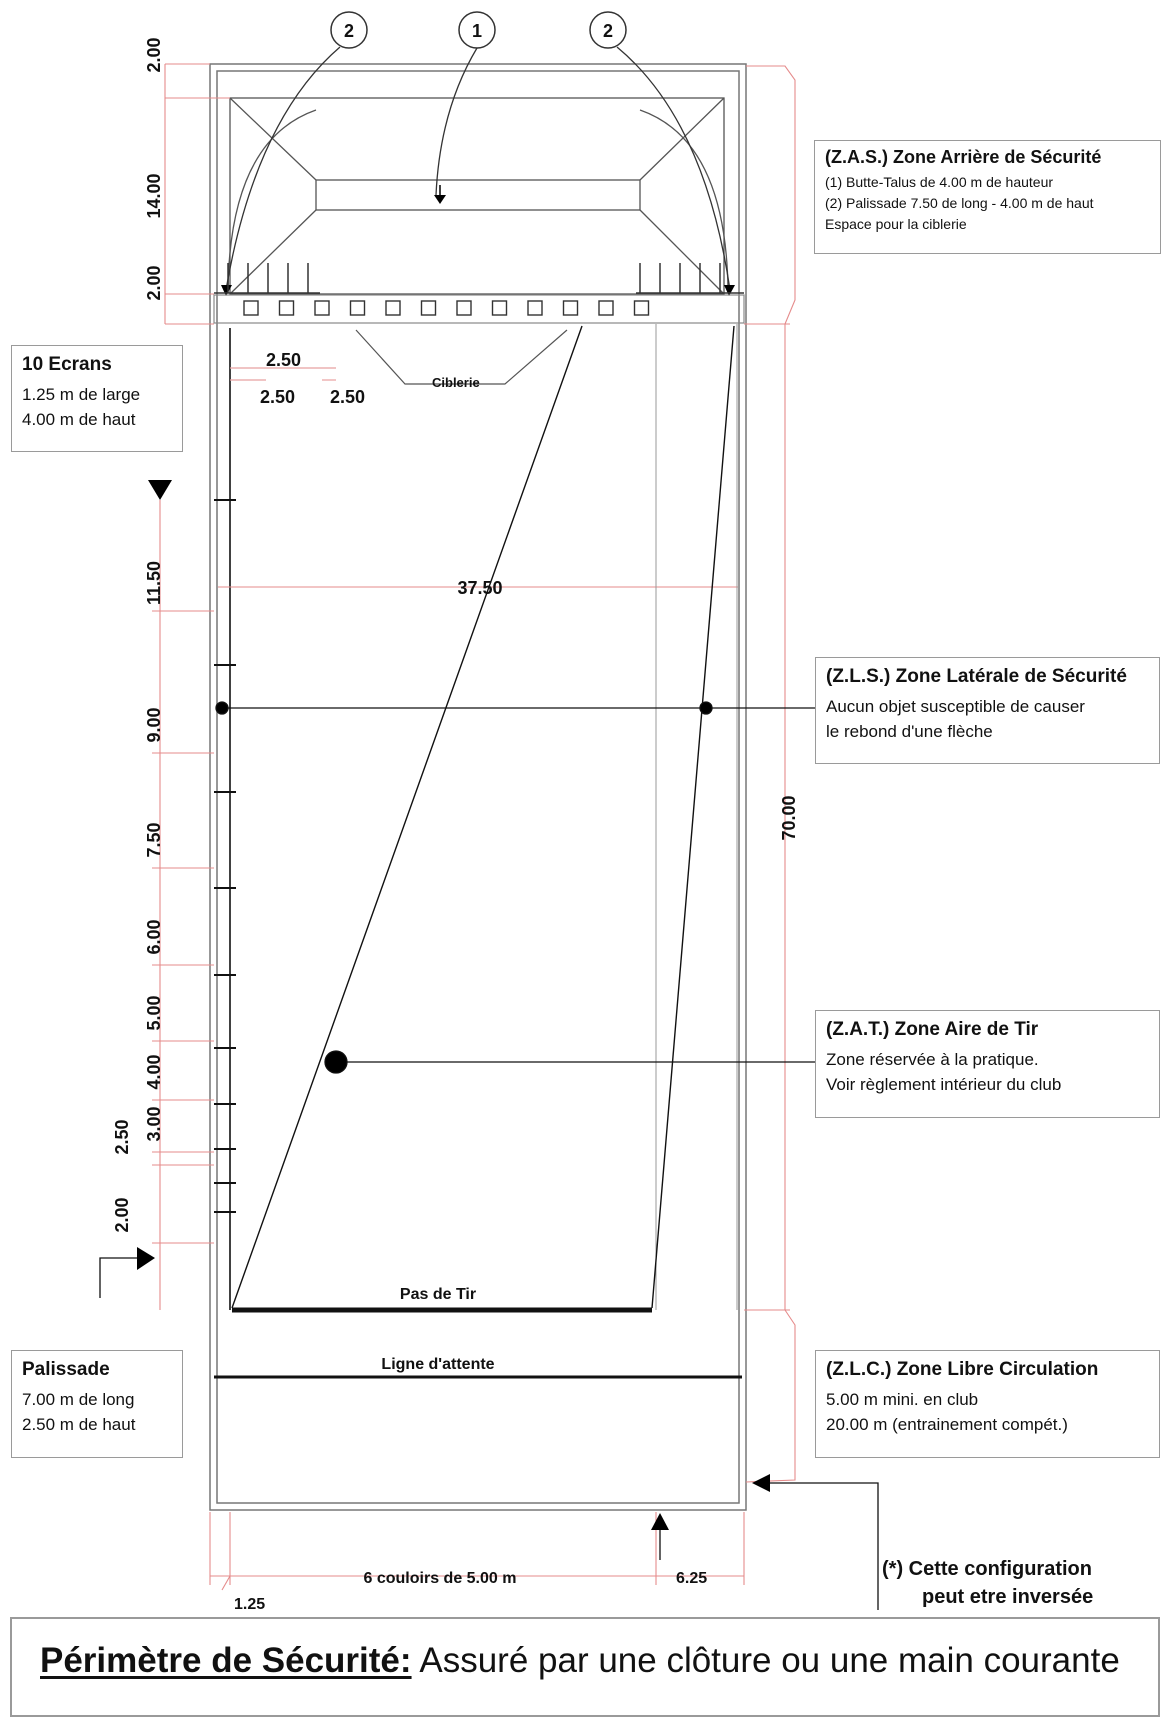 The height and width of the screenshot is (1724, 1162). What do you see at coordinates (939, 182) in the screenshot?
I see `zas-line-1: (1) Butte-Talus de 4.00 m de hauteur` at bounding box center [939, 182].